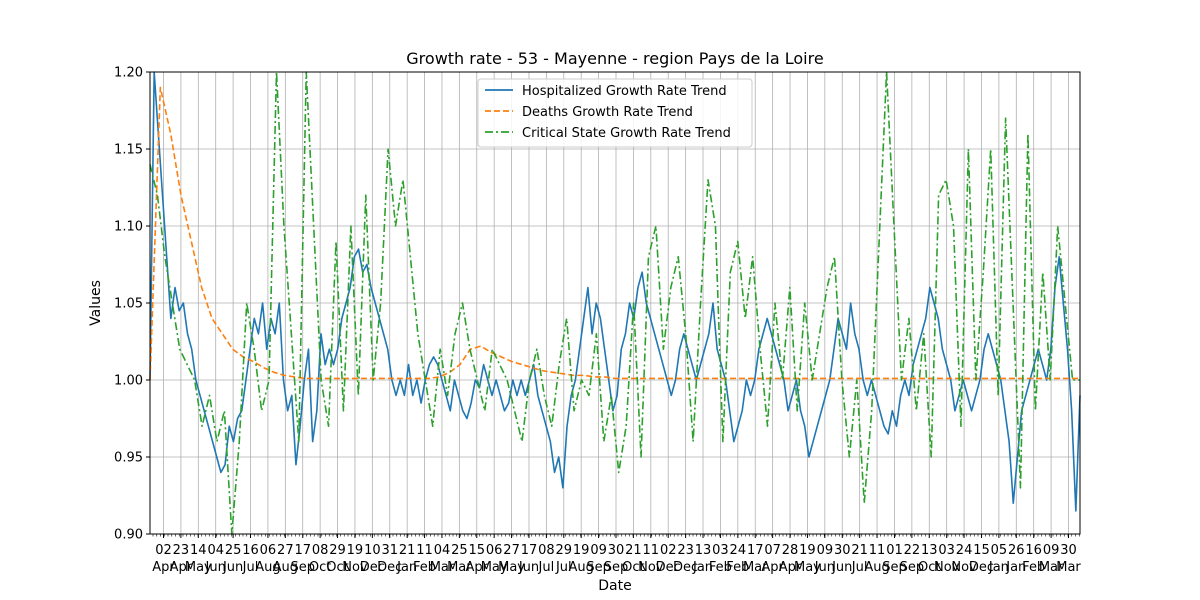 The height and width of the screenshot is (600, 1200). What do you see at coordinates (128, 73) in the screenshot?
I see `y-tick-label: 1.20` at bounding box center [128, 73].